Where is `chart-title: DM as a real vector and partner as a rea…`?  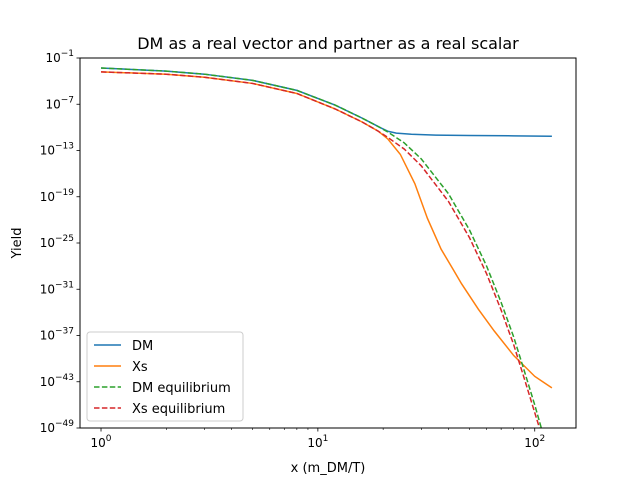 chart-title: DM as a real vector and partner as a rea… is located at coordinates (328, 43).